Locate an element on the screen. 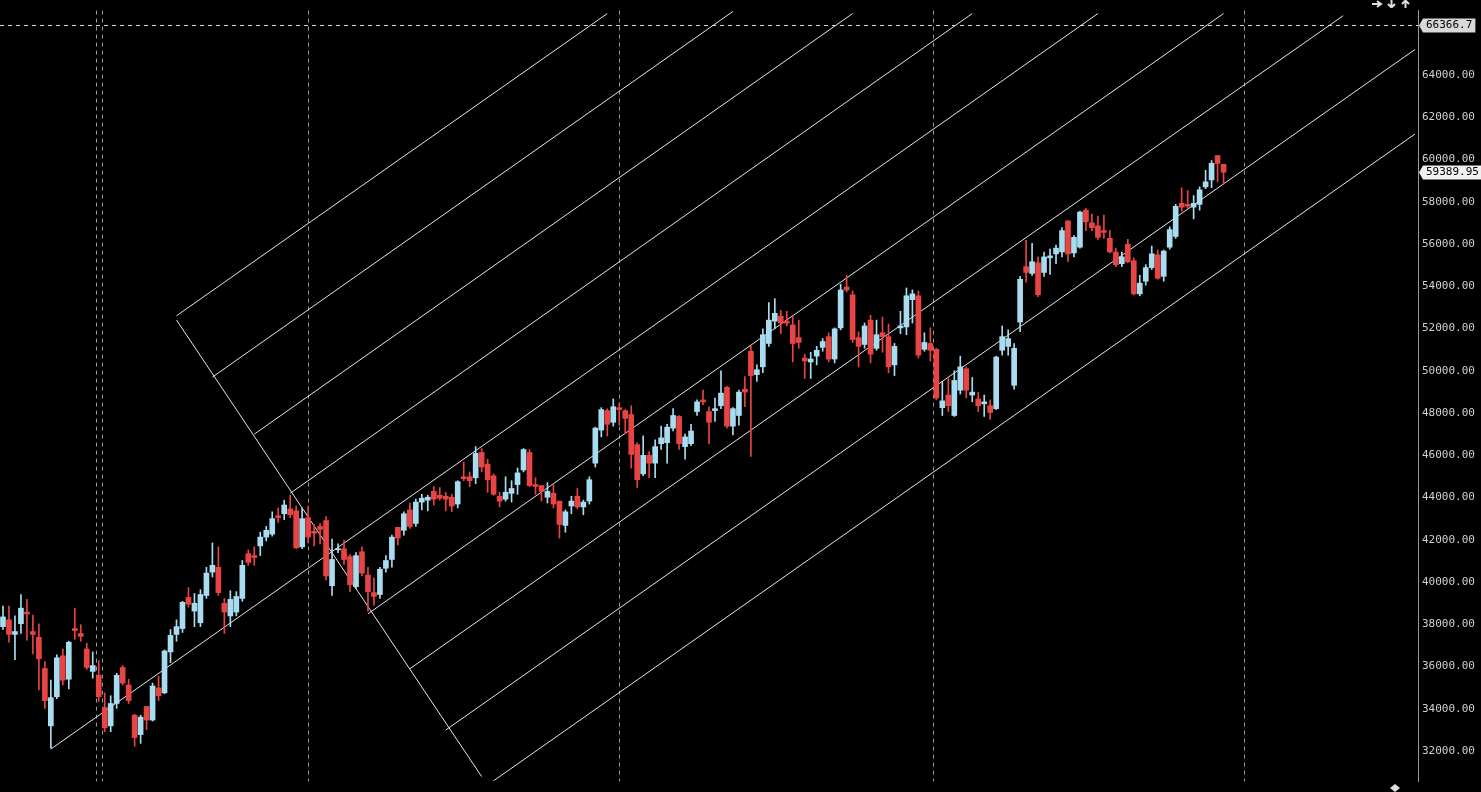  y-tick-label: 54000.00 is located at coordinates (1448, 286).